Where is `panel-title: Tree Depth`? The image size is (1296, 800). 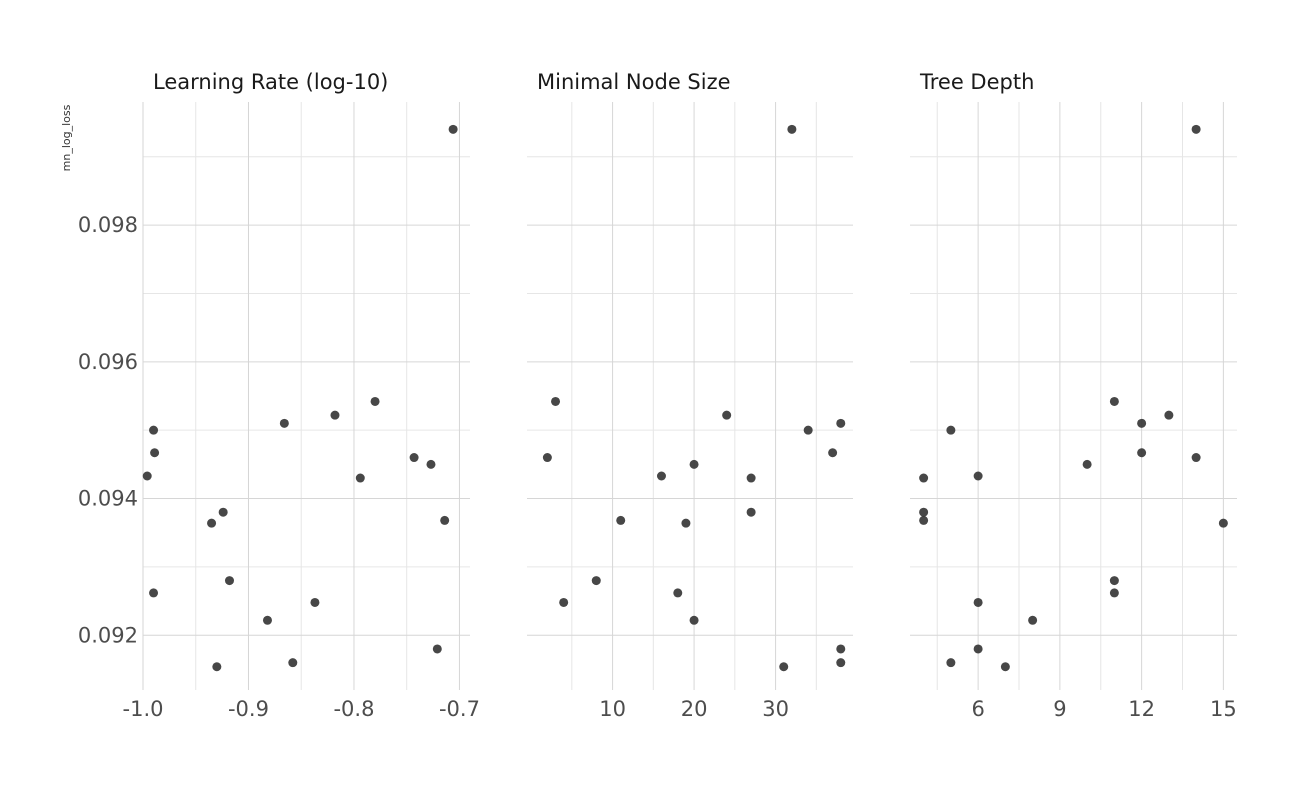
panel-title: Tree Depth is located at coordinates (976, 82).